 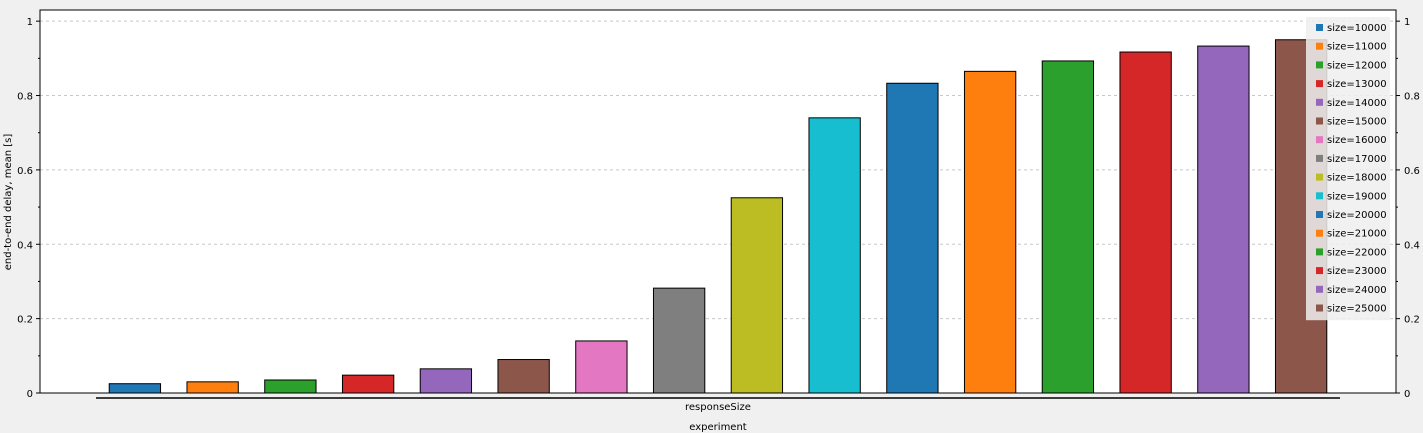 I want to click on y-tick-label-left: 0, so click(x=30, y=394).